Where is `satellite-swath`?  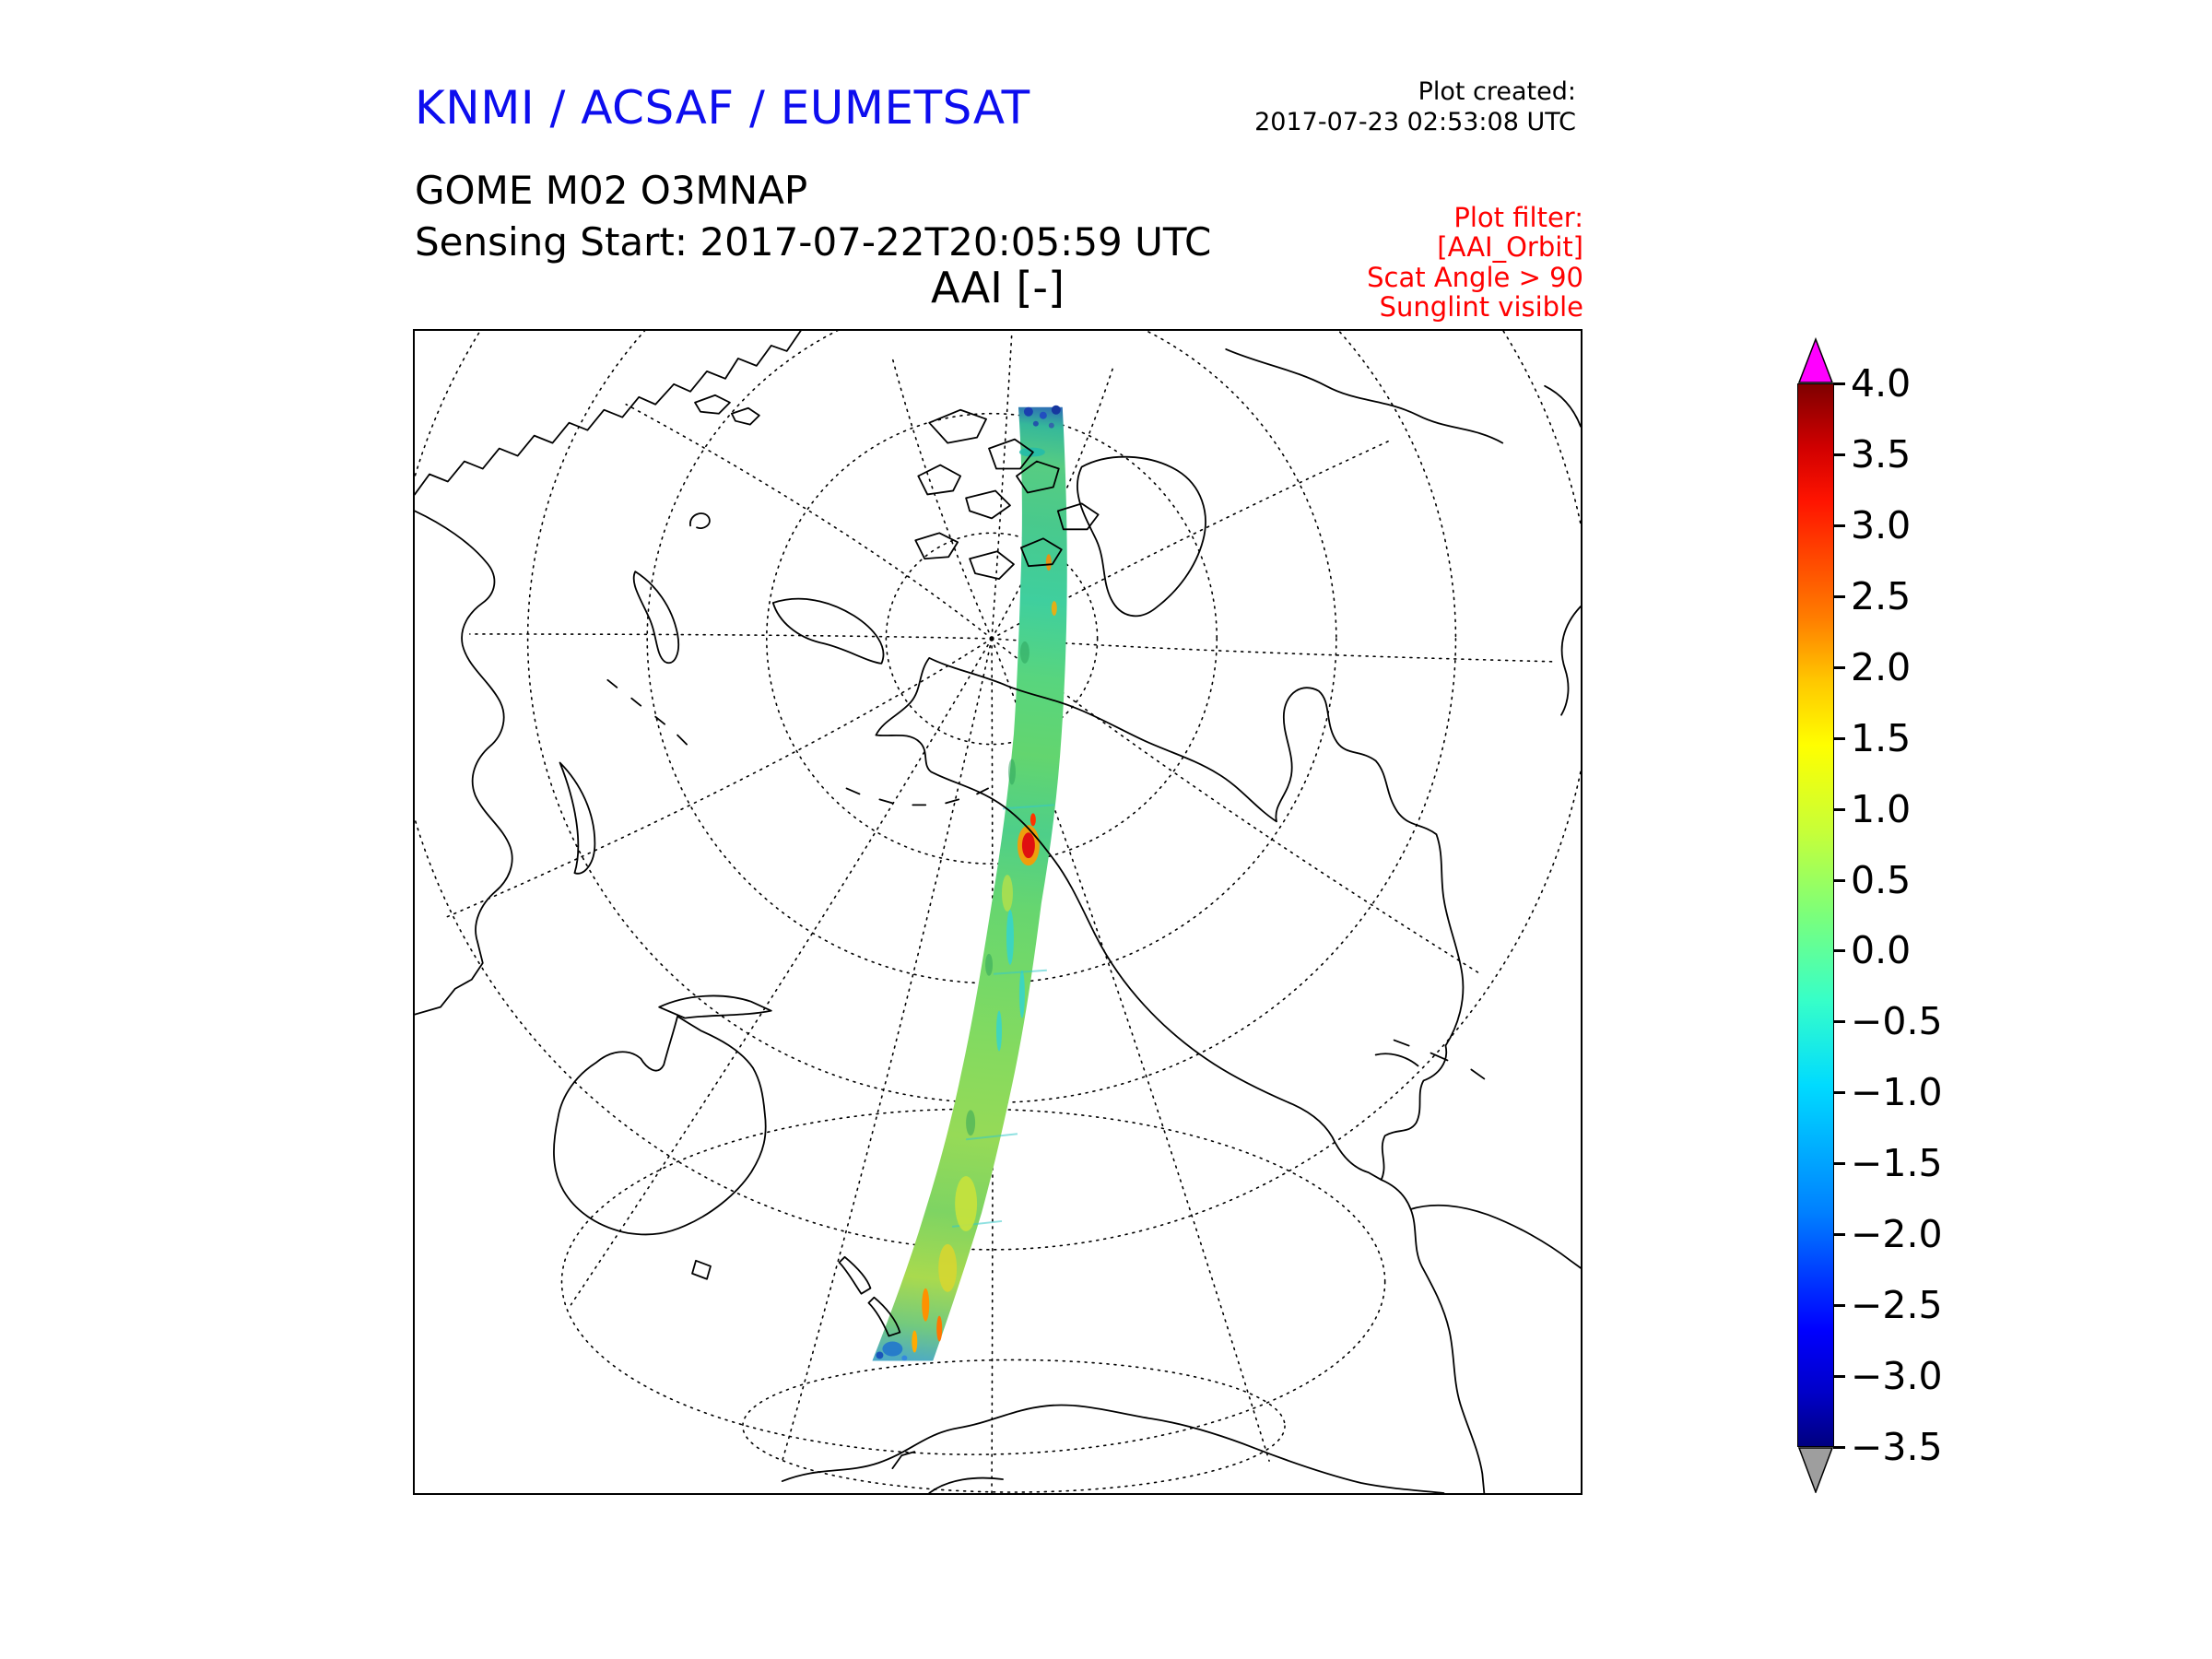 satellite-swath is located at coordinates (969, 883).